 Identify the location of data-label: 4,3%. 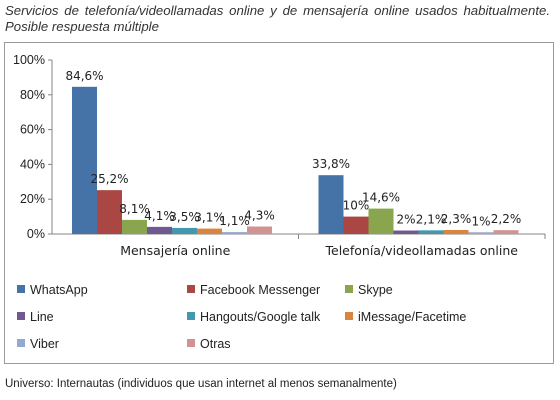
(259, 216).